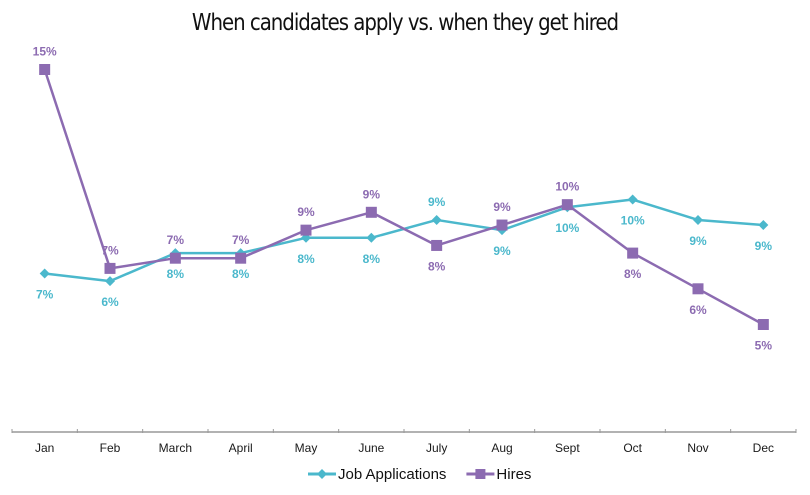  Describe the element at coordinates (763, 448) in the screenshot. I see `x-tick-label: Dec` at that location.